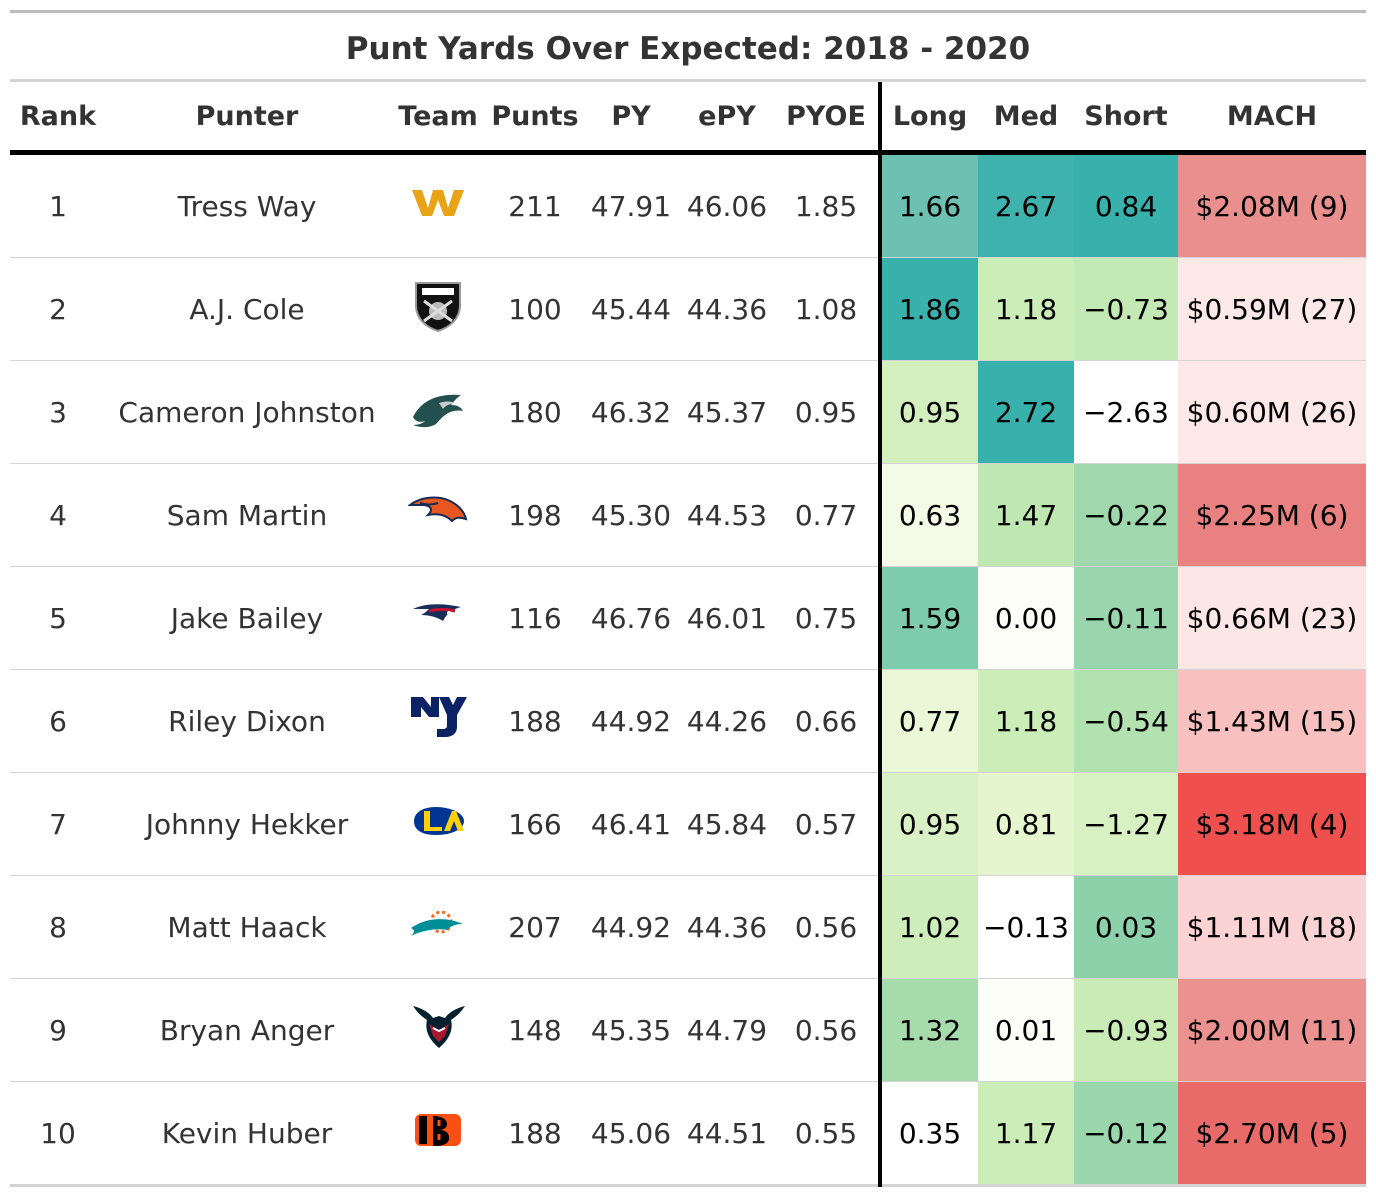 This screenshot has width=1376, height=1197. What do you see at coordinates (929, 1134) in the screenshot?
I see `cell-long: 0.35` at bounding box center [929, 1134].